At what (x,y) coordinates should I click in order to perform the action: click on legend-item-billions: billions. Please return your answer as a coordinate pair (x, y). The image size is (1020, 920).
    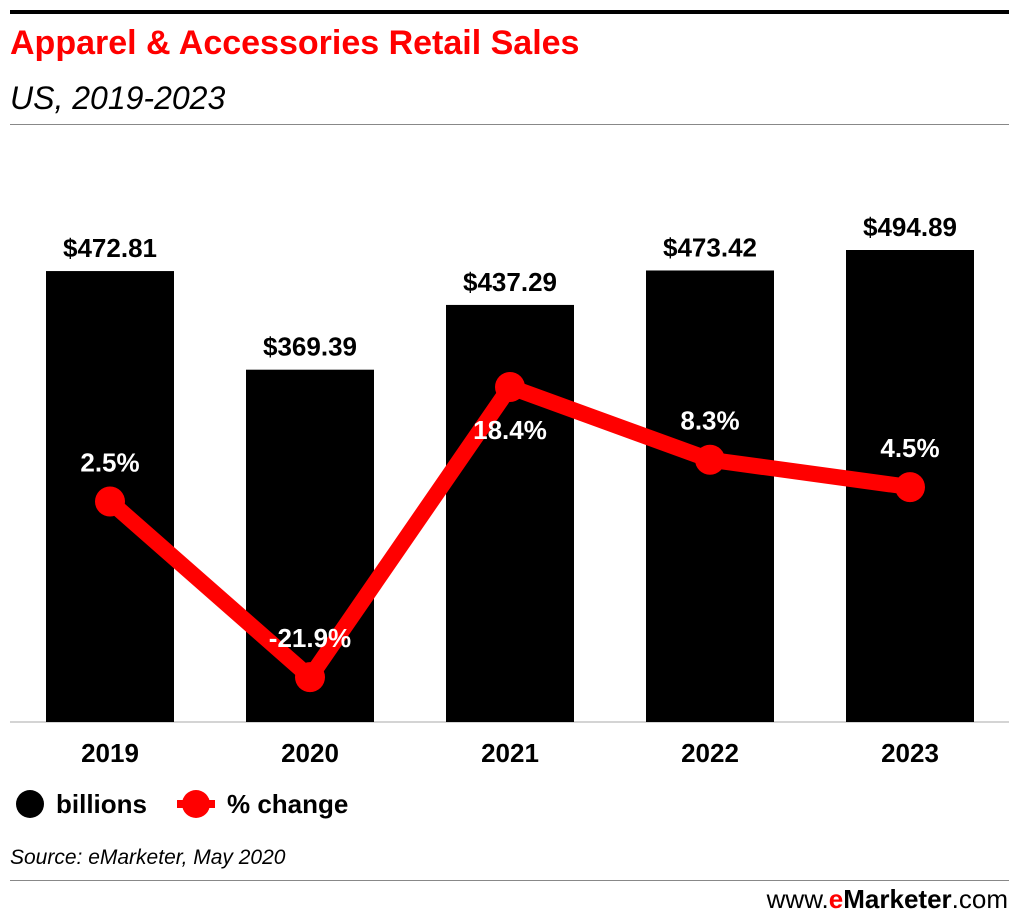
    Looking at the image, I should click on (81, 804).